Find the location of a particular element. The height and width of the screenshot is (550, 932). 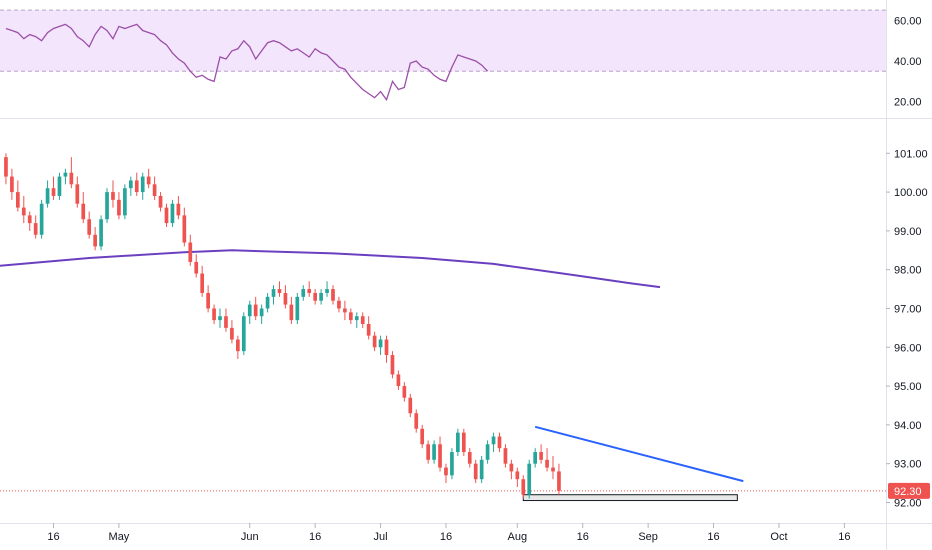

price-tick-label: 98.00 is located at coordinates (908, 271).